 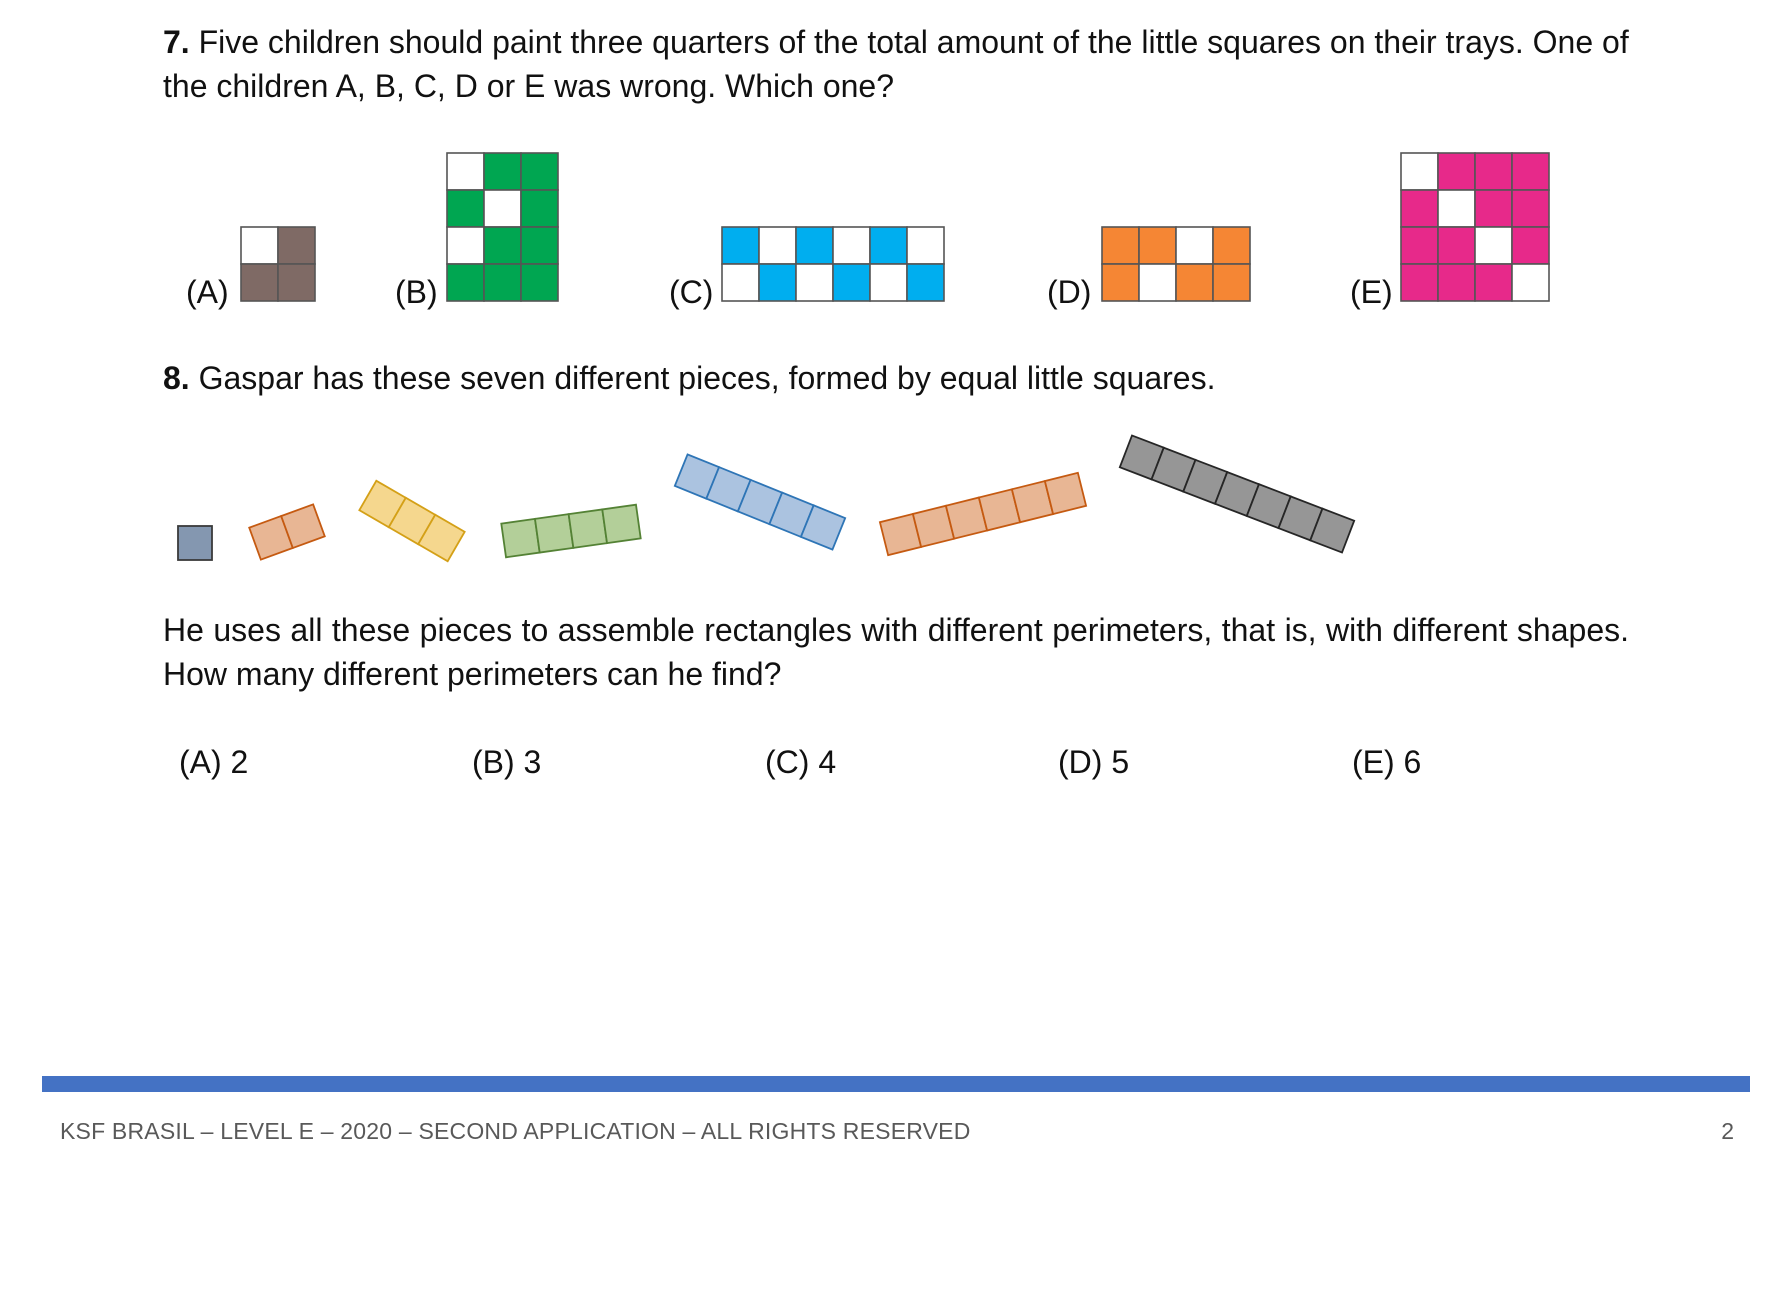 I want to click on piece-5-squares, so click(x=760, y=502).